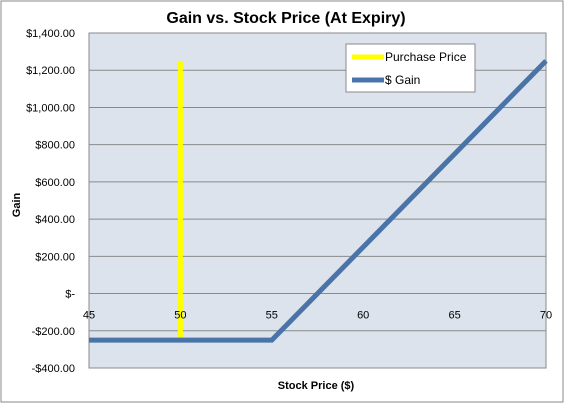 The width and height of the screenshot is (567, 411). Describe the element at coordinates (317, 316) in the screenshot. I see `x-axis-ticks: 45 50 55 60 65 70` at that location.